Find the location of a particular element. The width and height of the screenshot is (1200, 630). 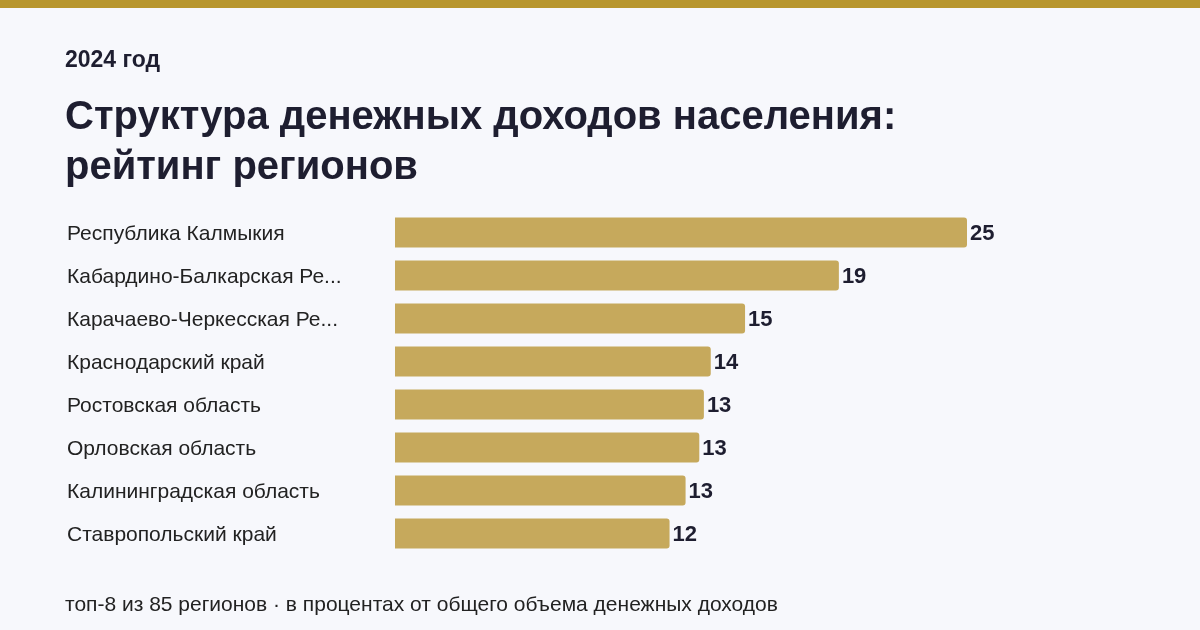

y-tick-label: Краснодарский край is located at coordinates (166, 361).